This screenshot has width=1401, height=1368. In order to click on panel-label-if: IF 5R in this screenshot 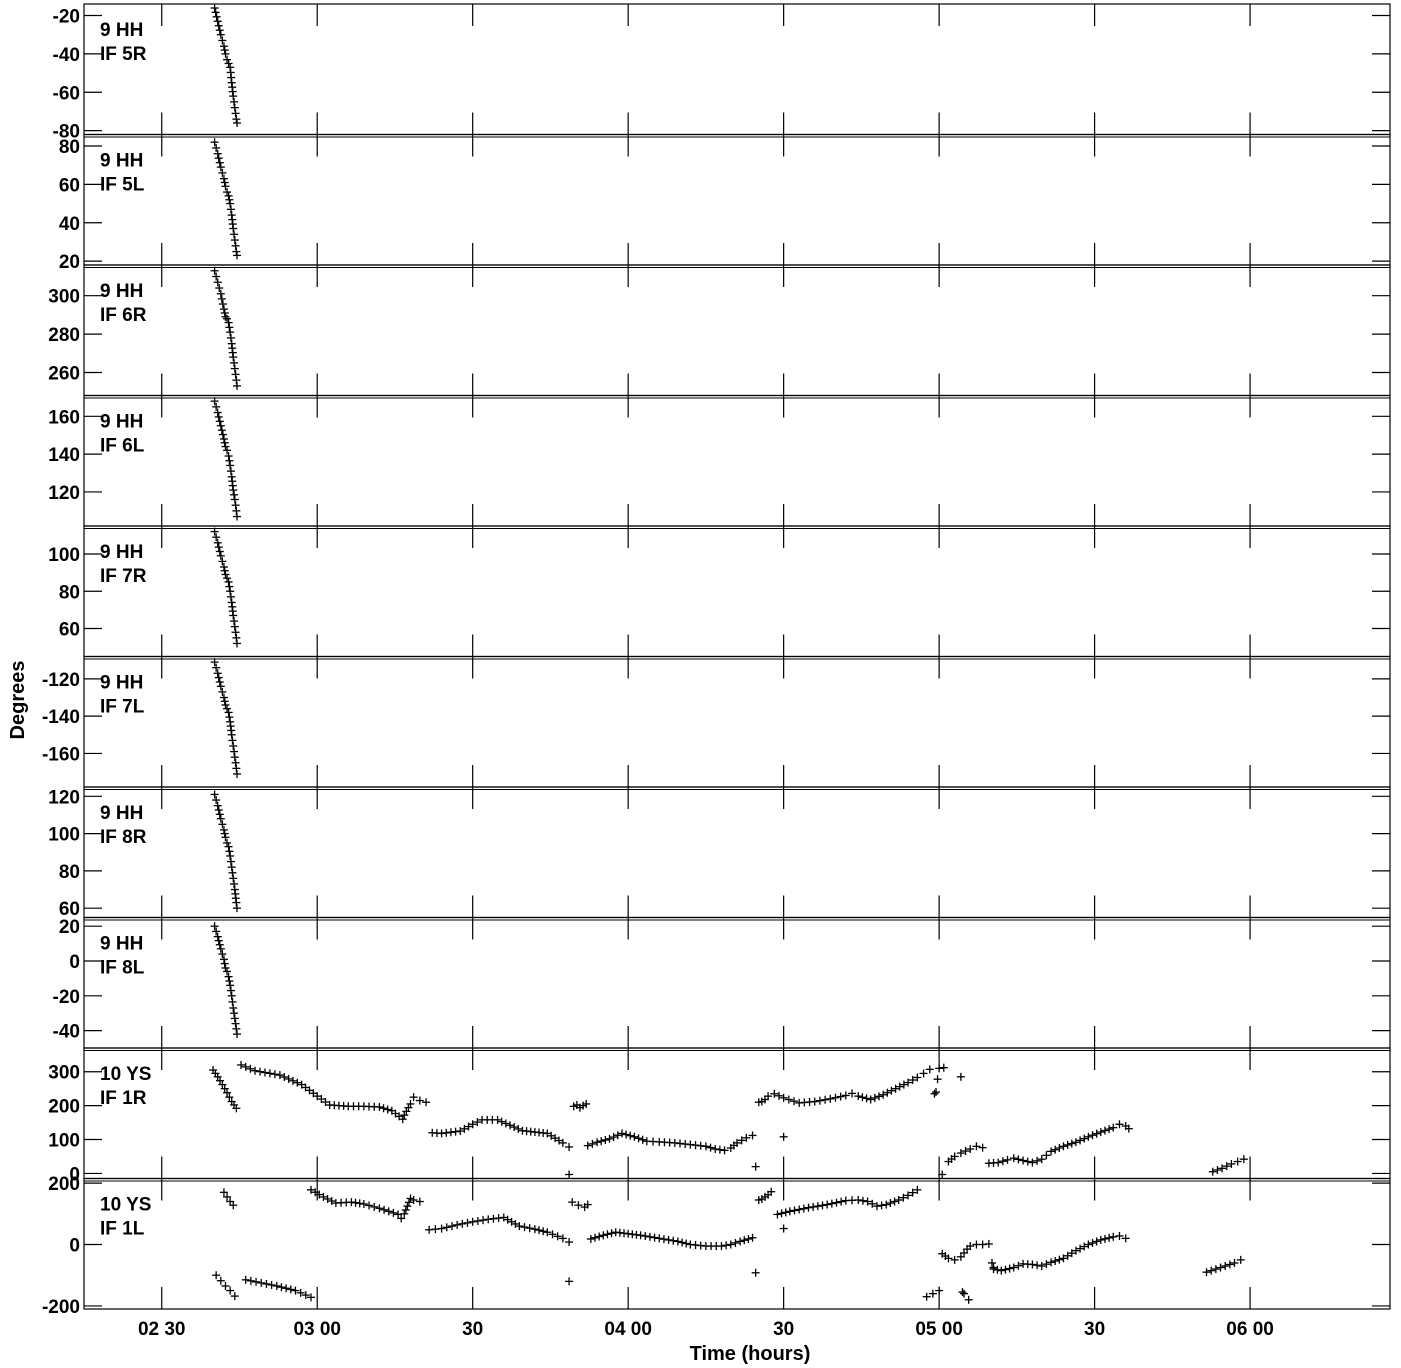, I will do `click(123, 54)`.